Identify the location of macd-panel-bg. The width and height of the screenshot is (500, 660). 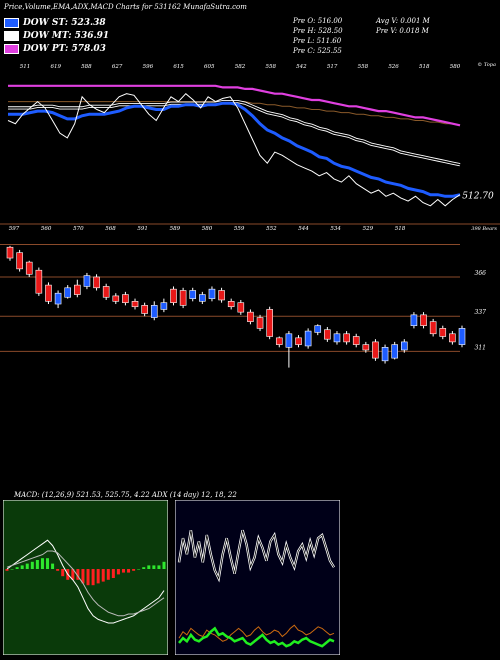
(85, 577).